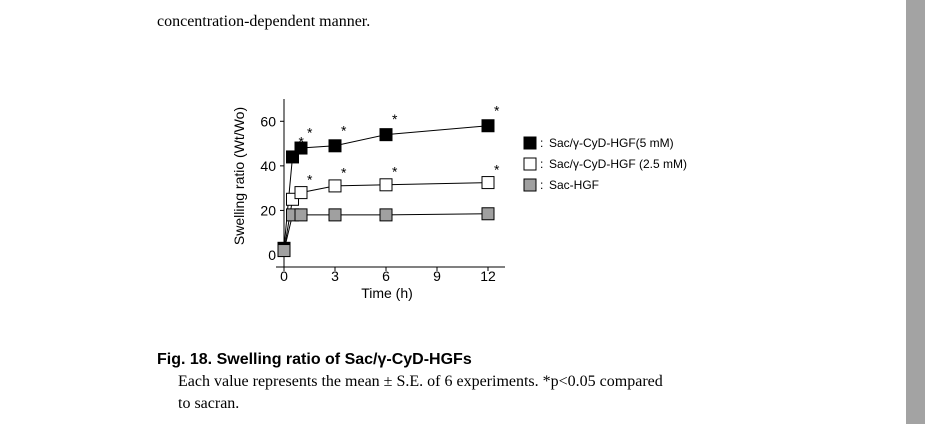  What do you see at coordinates (272, 255) in the screenshot?
I see `y-tick-label: 0` at bounding box center [272, 255].